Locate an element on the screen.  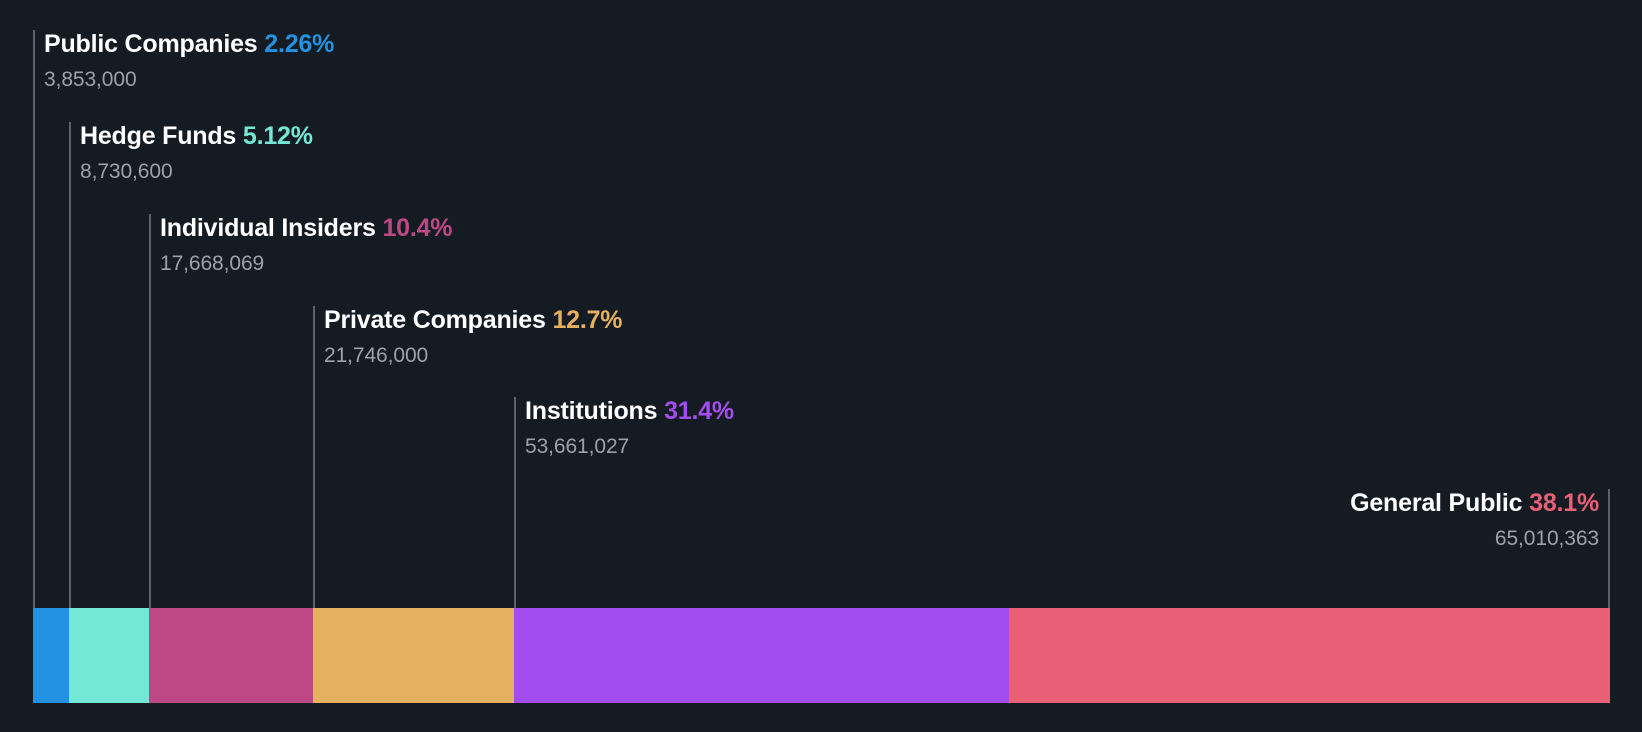
segment-name-individual-insiders: Individual Insiders 10.4% is located at coordinates (306, 228).